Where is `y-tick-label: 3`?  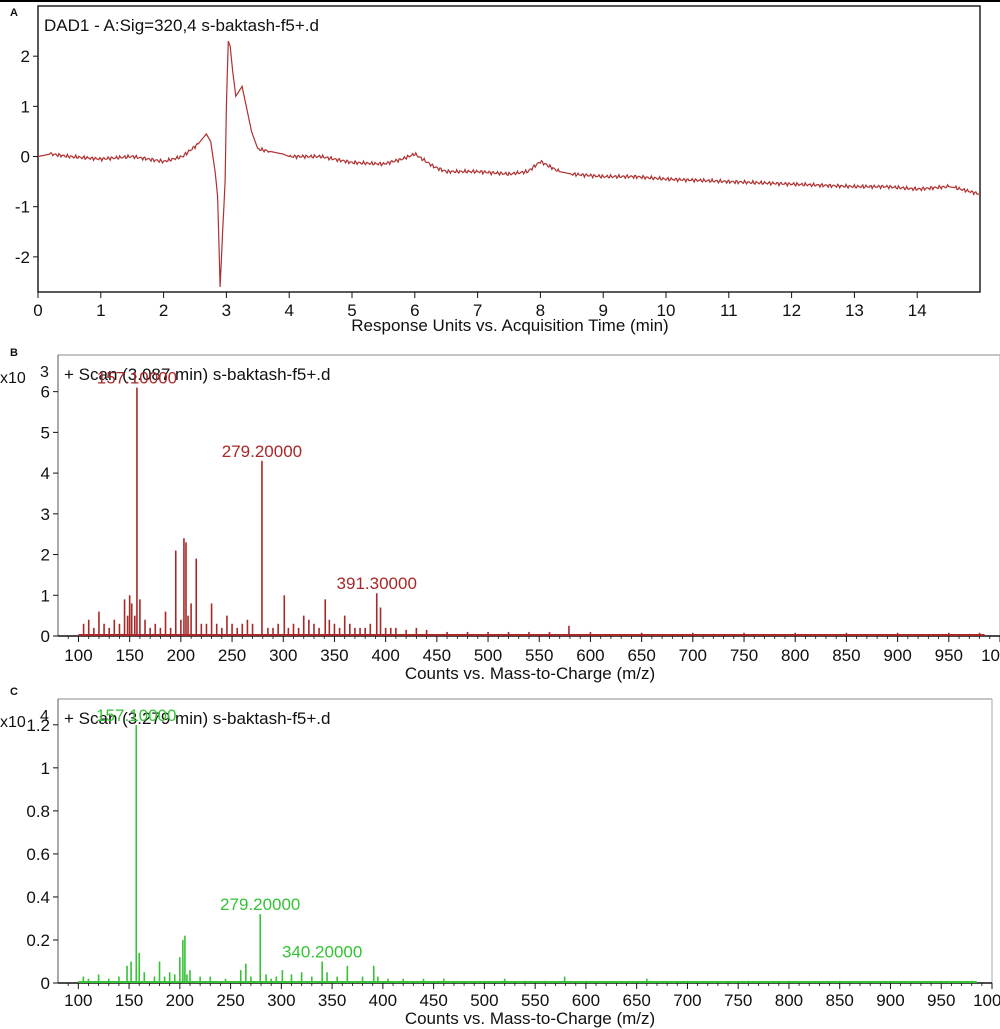
y-tick-label: 3 is located at coordinates (45, 514).